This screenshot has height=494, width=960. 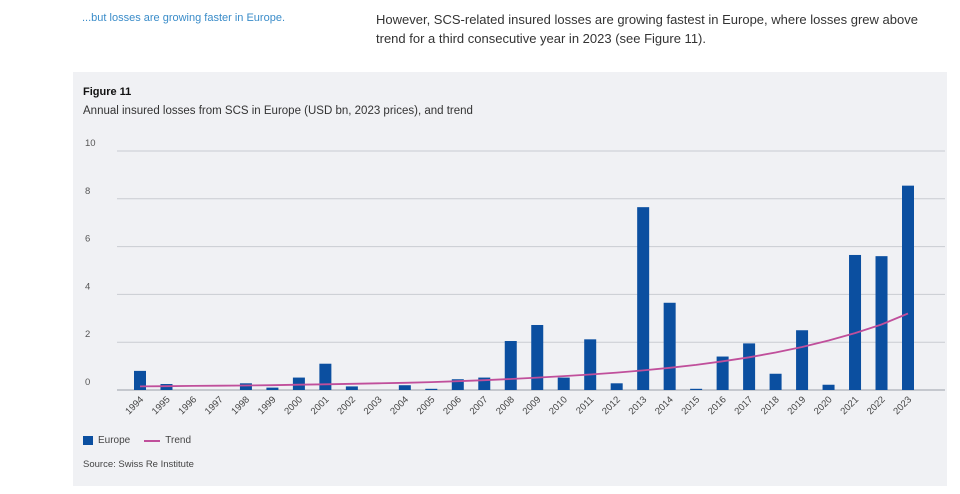 I want to click on legend-item-trend: Trend, so click(x=167, y=440).